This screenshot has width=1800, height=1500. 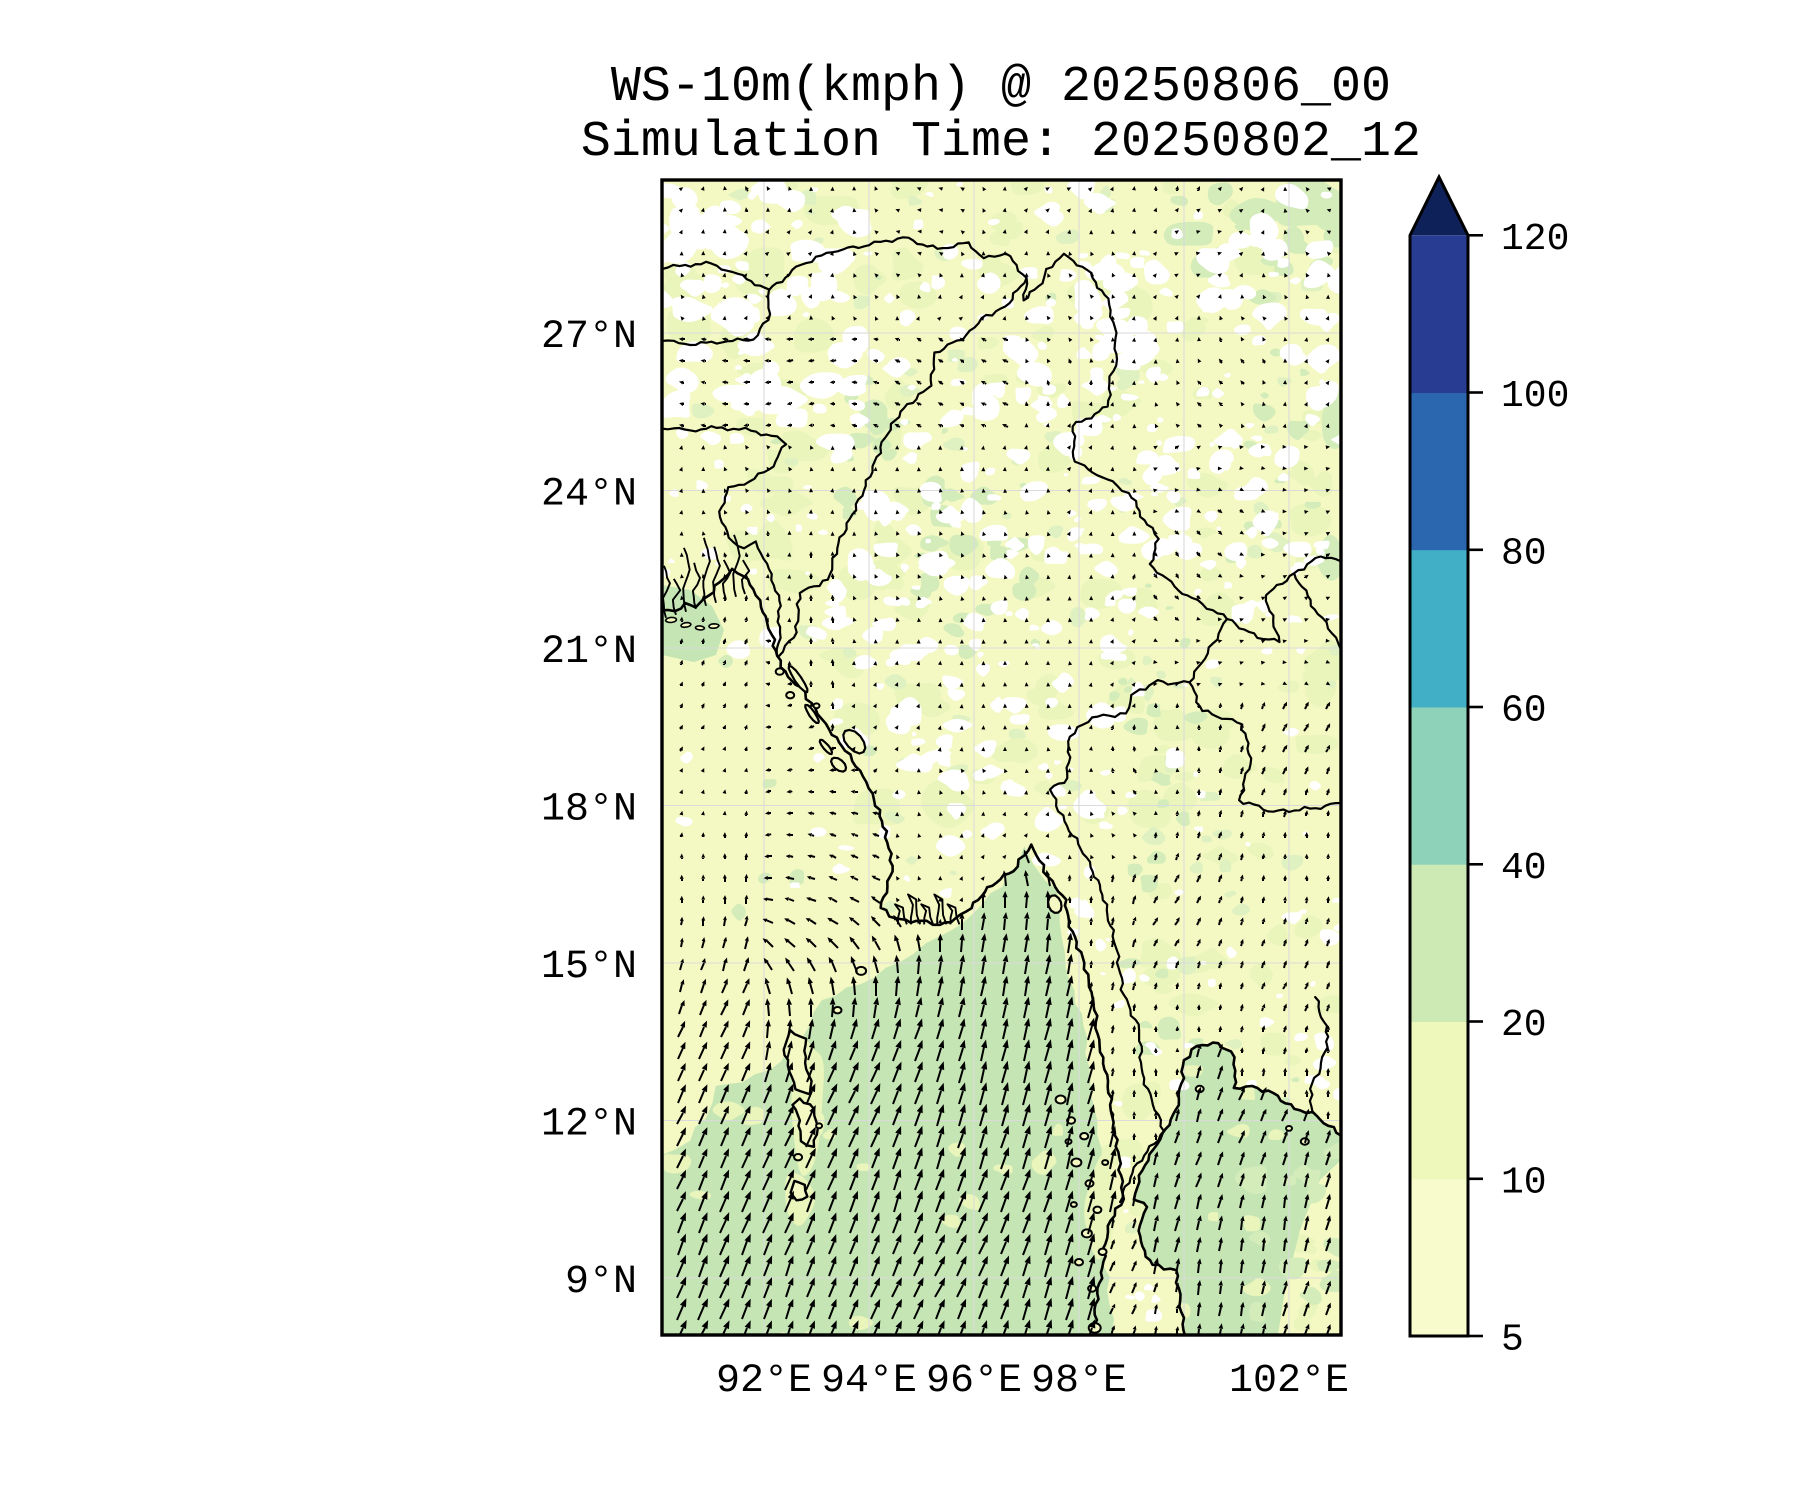 I want to click on svg-text: 94°E, so click(x=869, y=1381).